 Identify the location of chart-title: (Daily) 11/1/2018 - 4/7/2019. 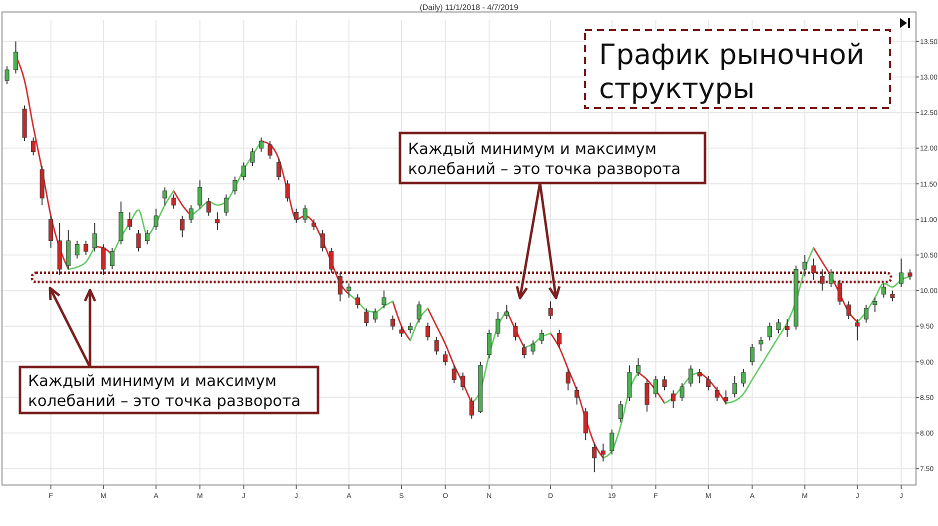
(469, 7).